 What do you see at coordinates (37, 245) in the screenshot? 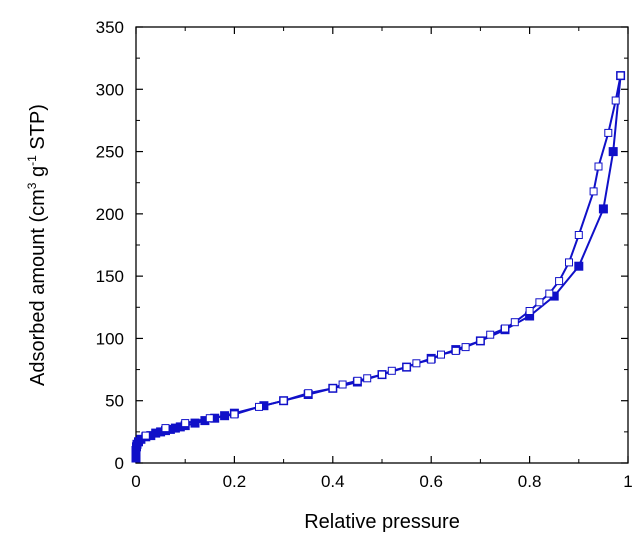
I see `y-axis-title: Adsorbed amount (cm3 g-1 STP)` at bounding box center [37, 245].